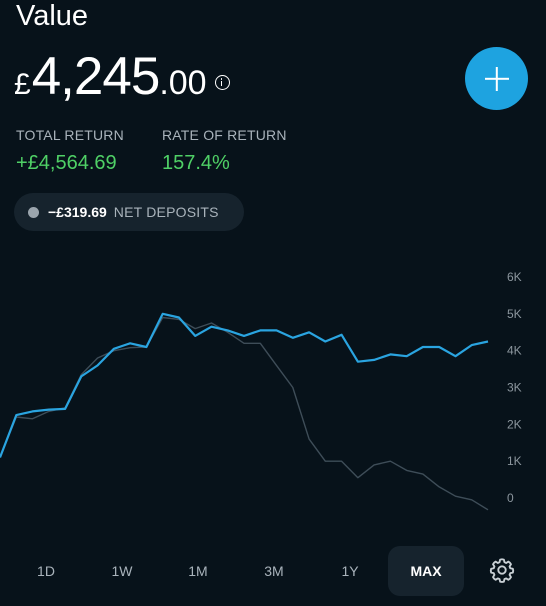  Describe the element at coordinates (514, 277) in the screenshot. I see `y-tick-label: 6K` at that location.